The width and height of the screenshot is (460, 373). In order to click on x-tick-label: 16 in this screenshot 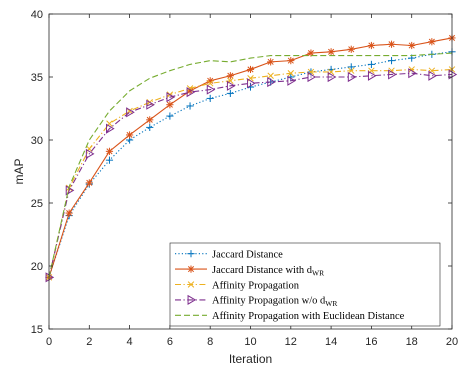, I will do `click(371, 342)`.